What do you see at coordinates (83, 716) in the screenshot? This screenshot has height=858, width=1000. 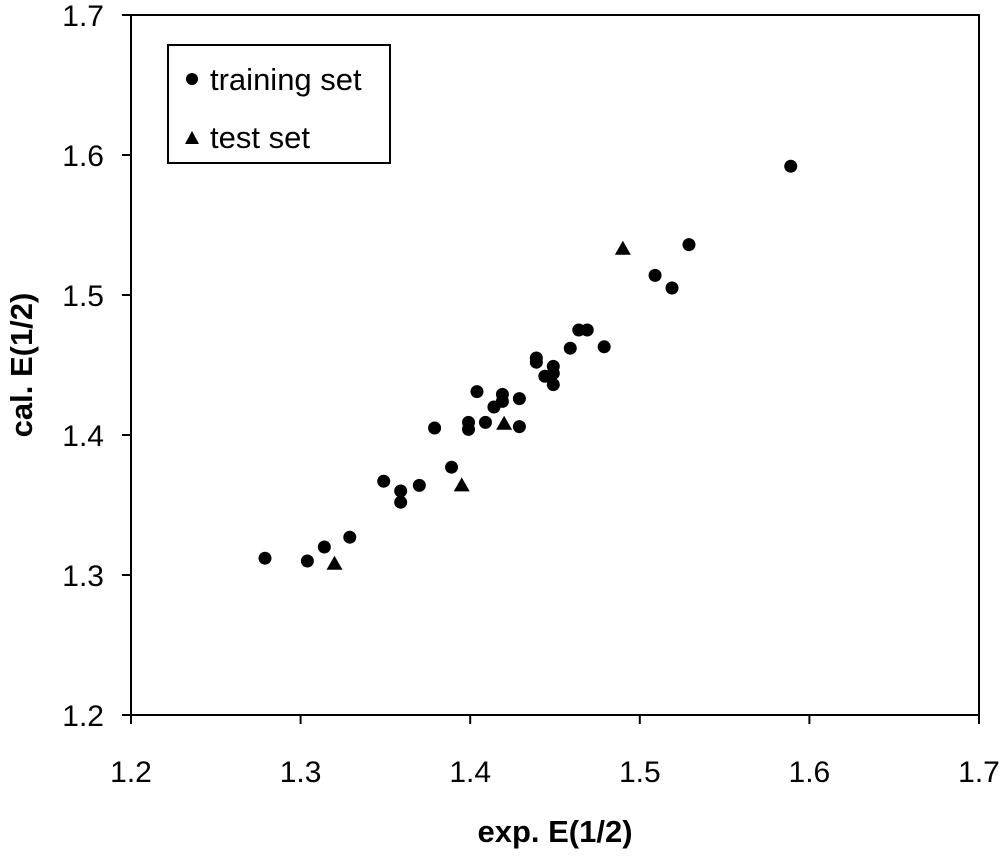 I see `y-tick-label: 1.2` at bounding box center [83, 716].